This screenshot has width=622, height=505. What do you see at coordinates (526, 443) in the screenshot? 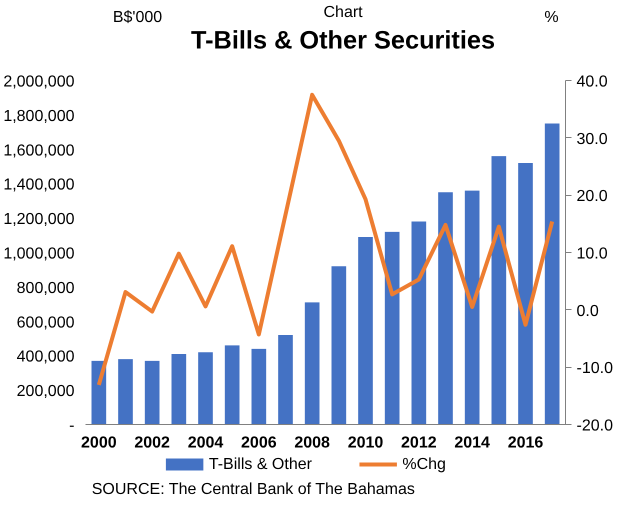
I see `x-tick-label: 2016` at bounding box center [526, 443].